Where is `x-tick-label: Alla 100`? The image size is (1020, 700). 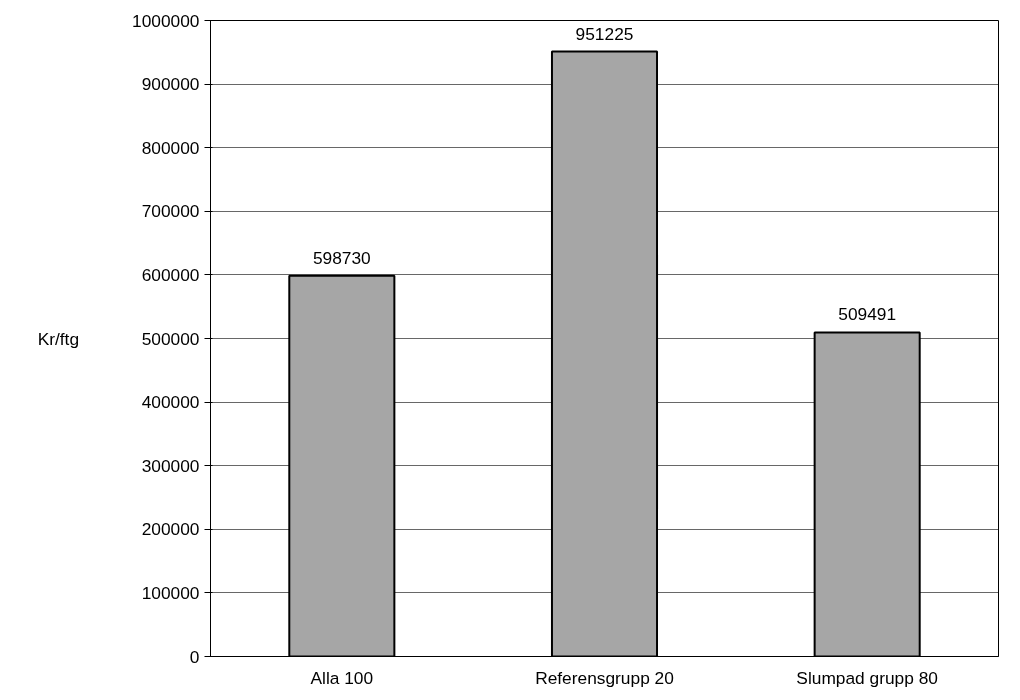
x-tick-label: Alla 100 is located at coordinates (342, 677).